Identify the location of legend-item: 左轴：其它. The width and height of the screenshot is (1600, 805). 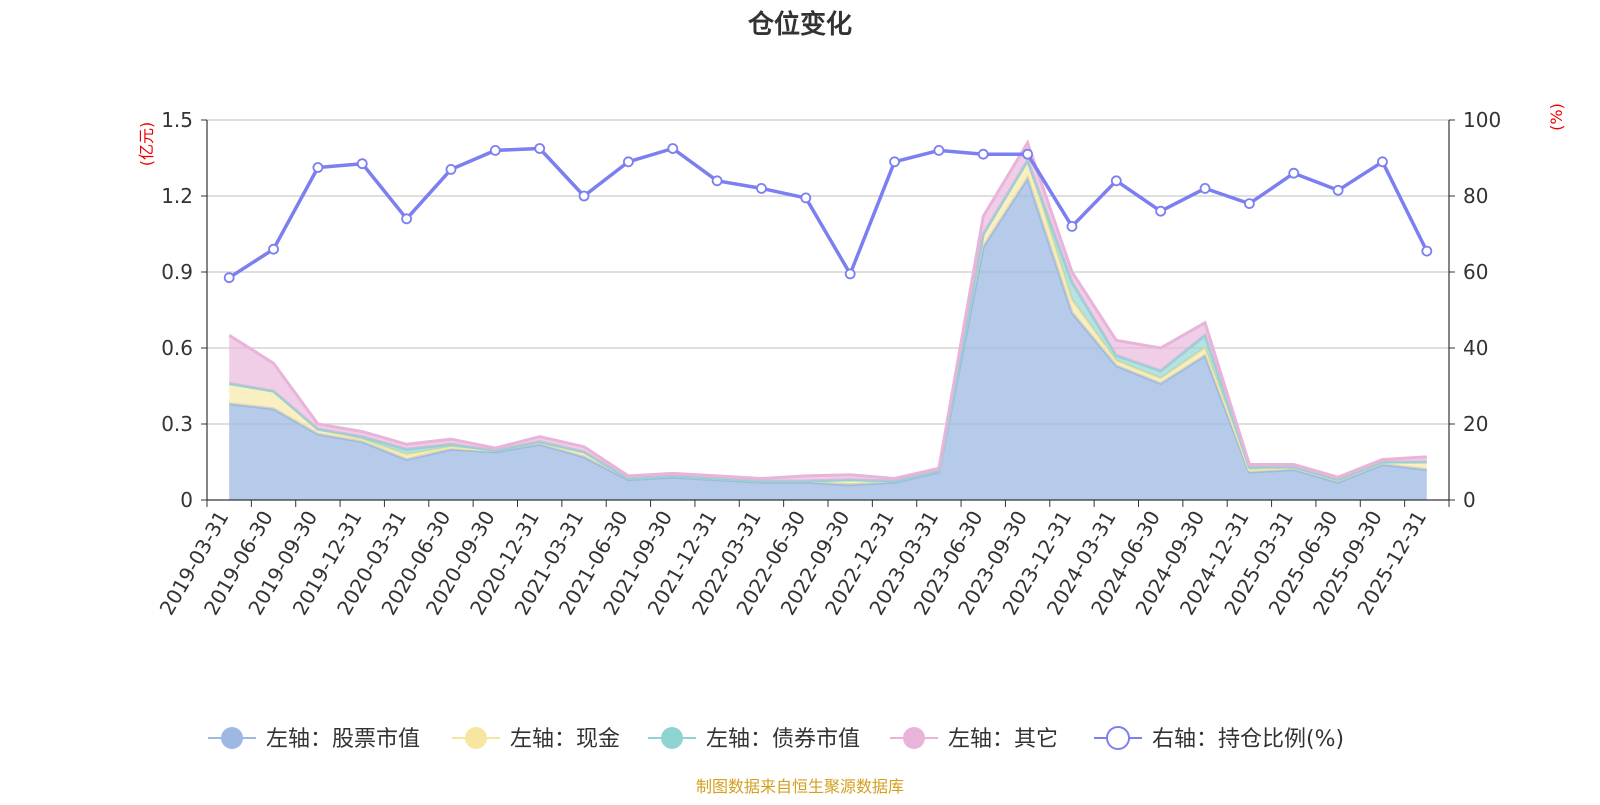
(974, 739).